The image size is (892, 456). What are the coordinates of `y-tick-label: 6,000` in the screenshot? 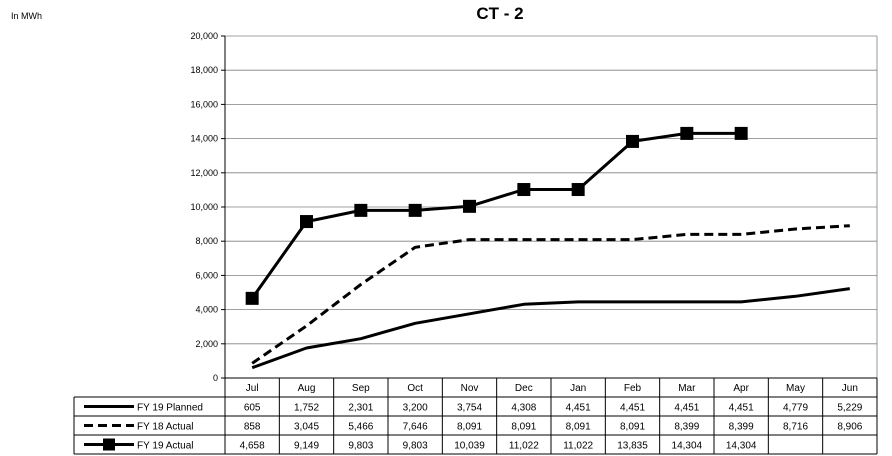 It's located at (206, 275).